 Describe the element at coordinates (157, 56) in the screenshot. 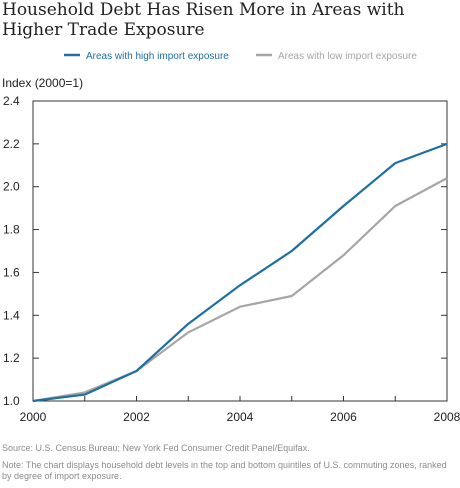

I see `legend-label-high: Areas with high import exposure` at that location.